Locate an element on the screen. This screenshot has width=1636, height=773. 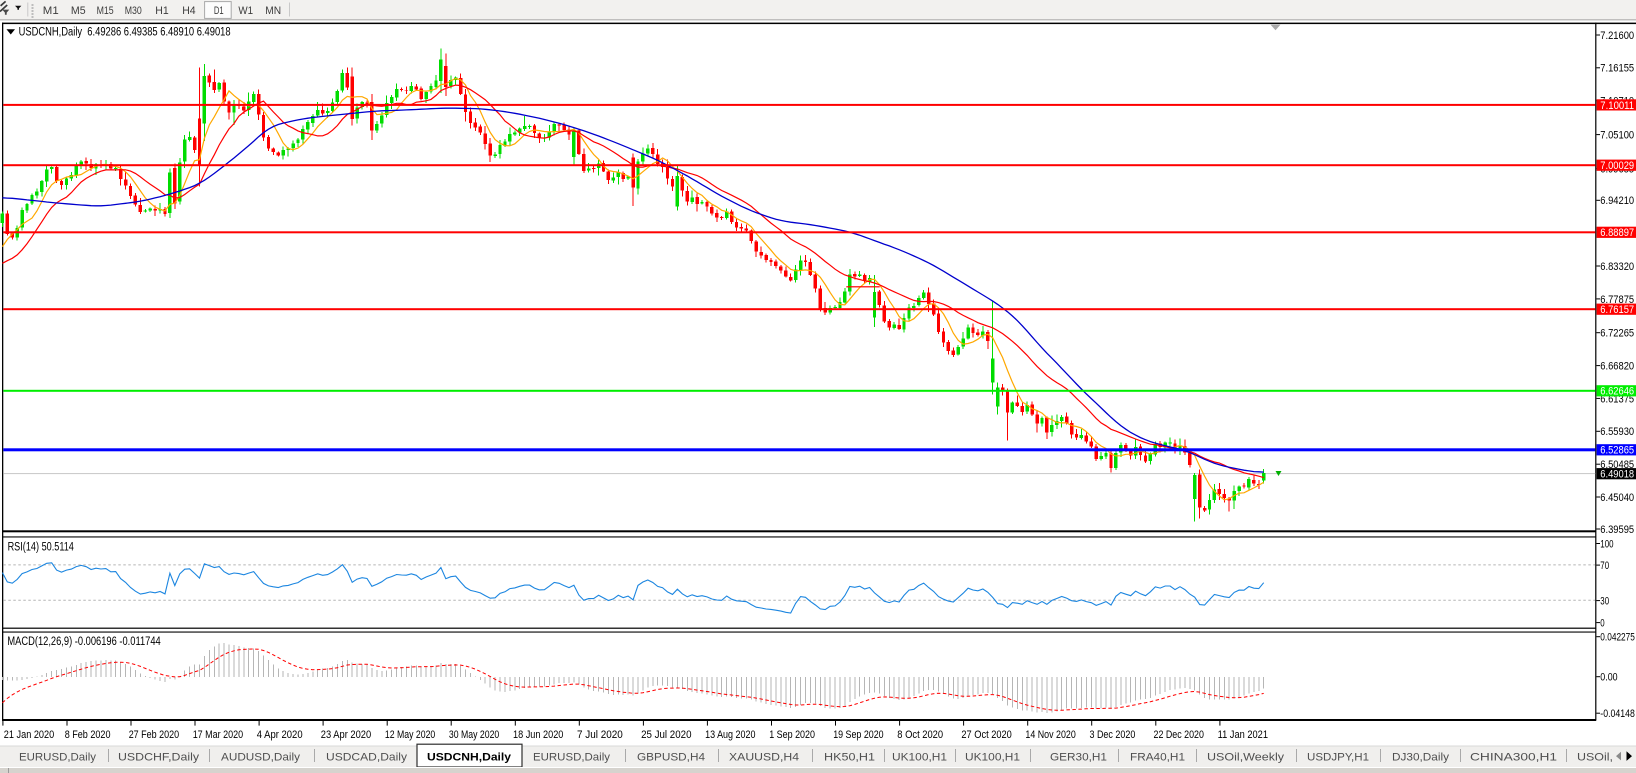
svg-text: 6.76157 is located at coordinates (1617, 310).